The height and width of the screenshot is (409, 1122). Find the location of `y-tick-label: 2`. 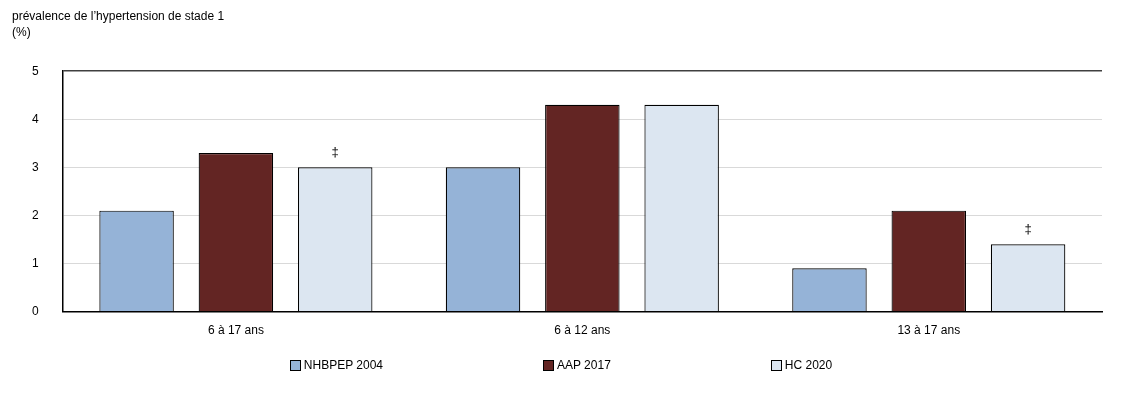

y-tick-label: 2 is located at coordinates (35, 214).